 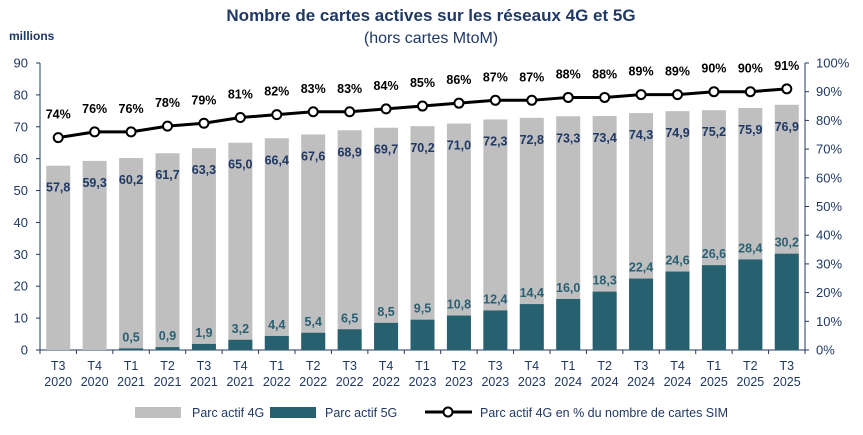 What do you see at coordinates (459, 146) in the screenshot?
I see `data-label-4g: 71,0` at bounding box center [459, 146].